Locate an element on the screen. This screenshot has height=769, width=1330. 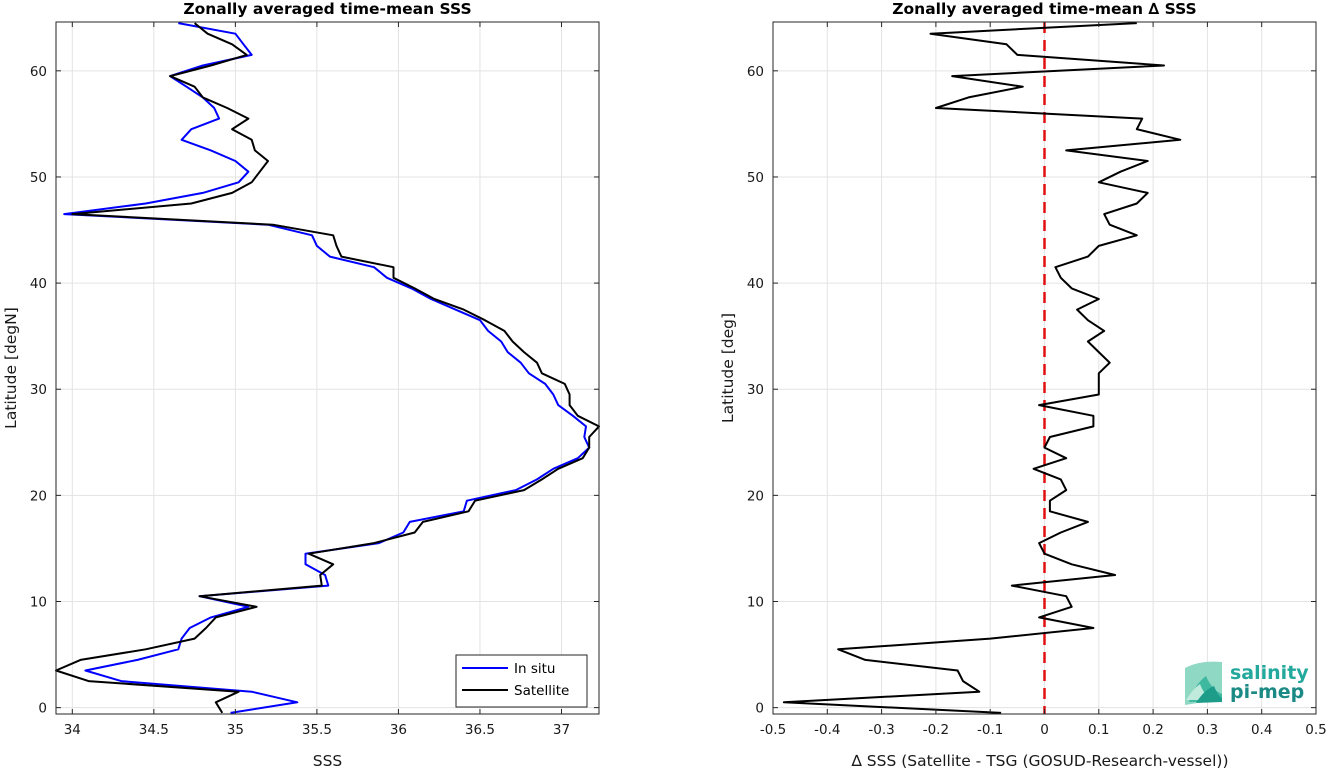
logo-line1: salinity is located at coordinates (1269, 673).